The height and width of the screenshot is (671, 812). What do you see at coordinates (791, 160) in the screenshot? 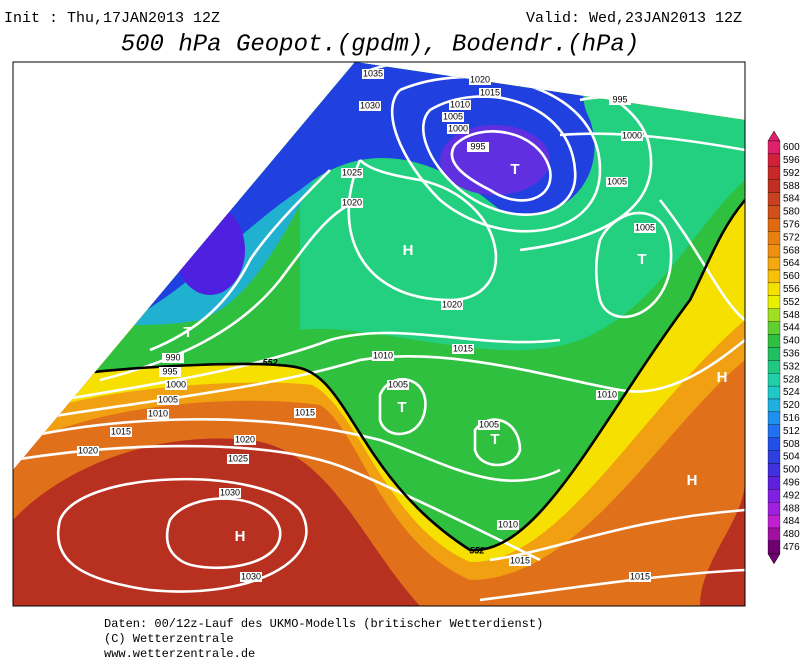
I see `colorbar-label: 596` at bounding box center [791, 160].